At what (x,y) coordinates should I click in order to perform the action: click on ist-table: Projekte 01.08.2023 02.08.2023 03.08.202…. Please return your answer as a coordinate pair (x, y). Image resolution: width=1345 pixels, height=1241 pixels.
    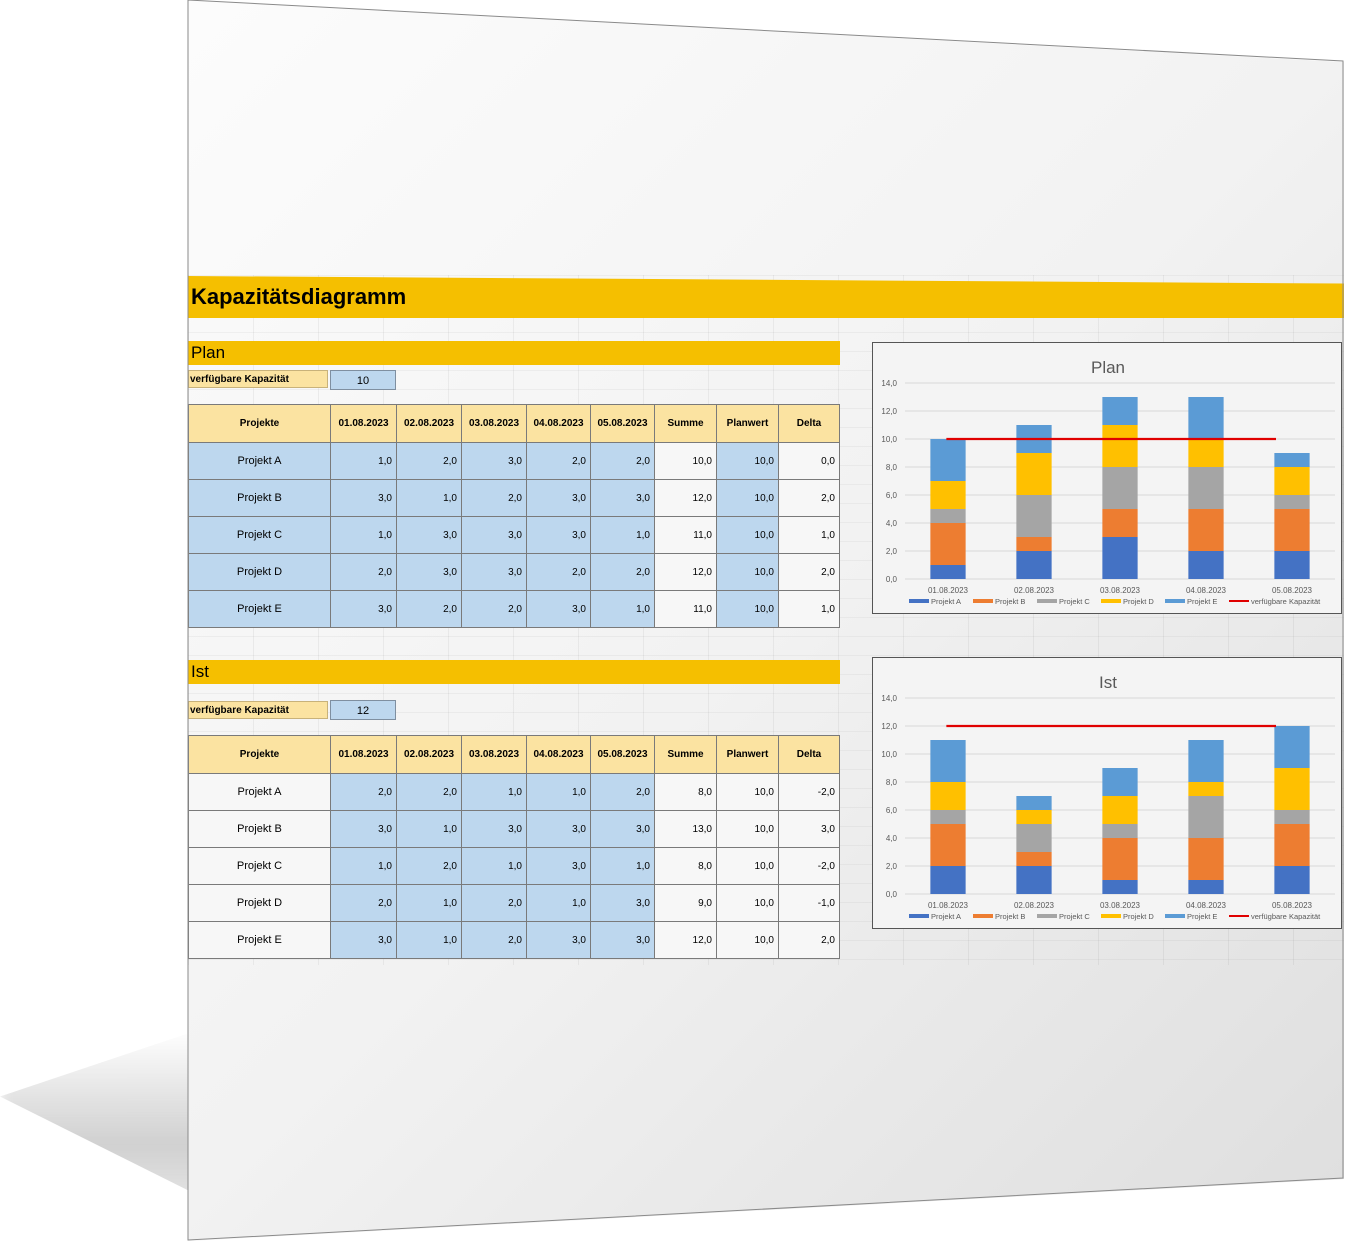
    Looking at the image, I should click on (514, 847).